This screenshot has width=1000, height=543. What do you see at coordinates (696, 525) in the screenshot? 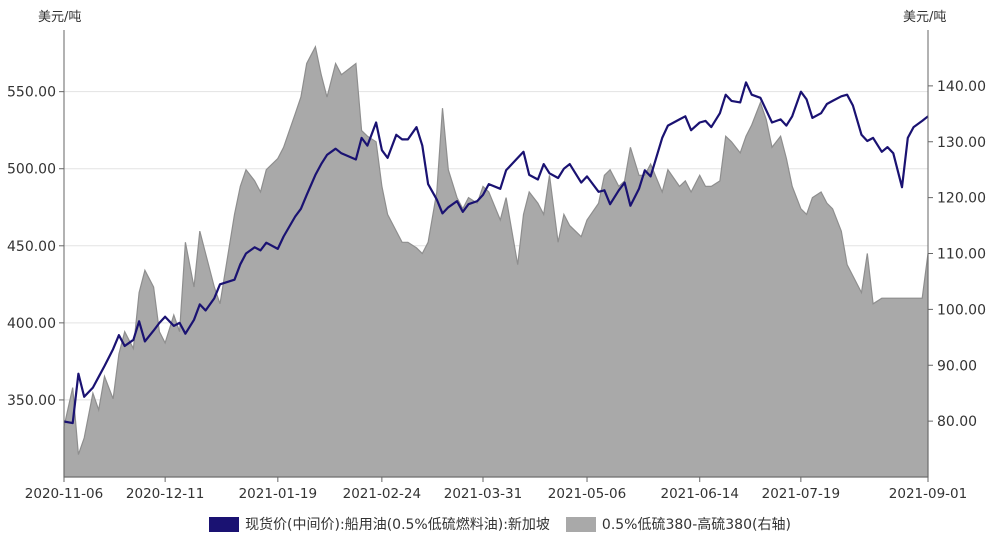
I see `legend-label-spread: 0.5%低硫380-高硫380(右轴)` at bounding box center [696, 525].